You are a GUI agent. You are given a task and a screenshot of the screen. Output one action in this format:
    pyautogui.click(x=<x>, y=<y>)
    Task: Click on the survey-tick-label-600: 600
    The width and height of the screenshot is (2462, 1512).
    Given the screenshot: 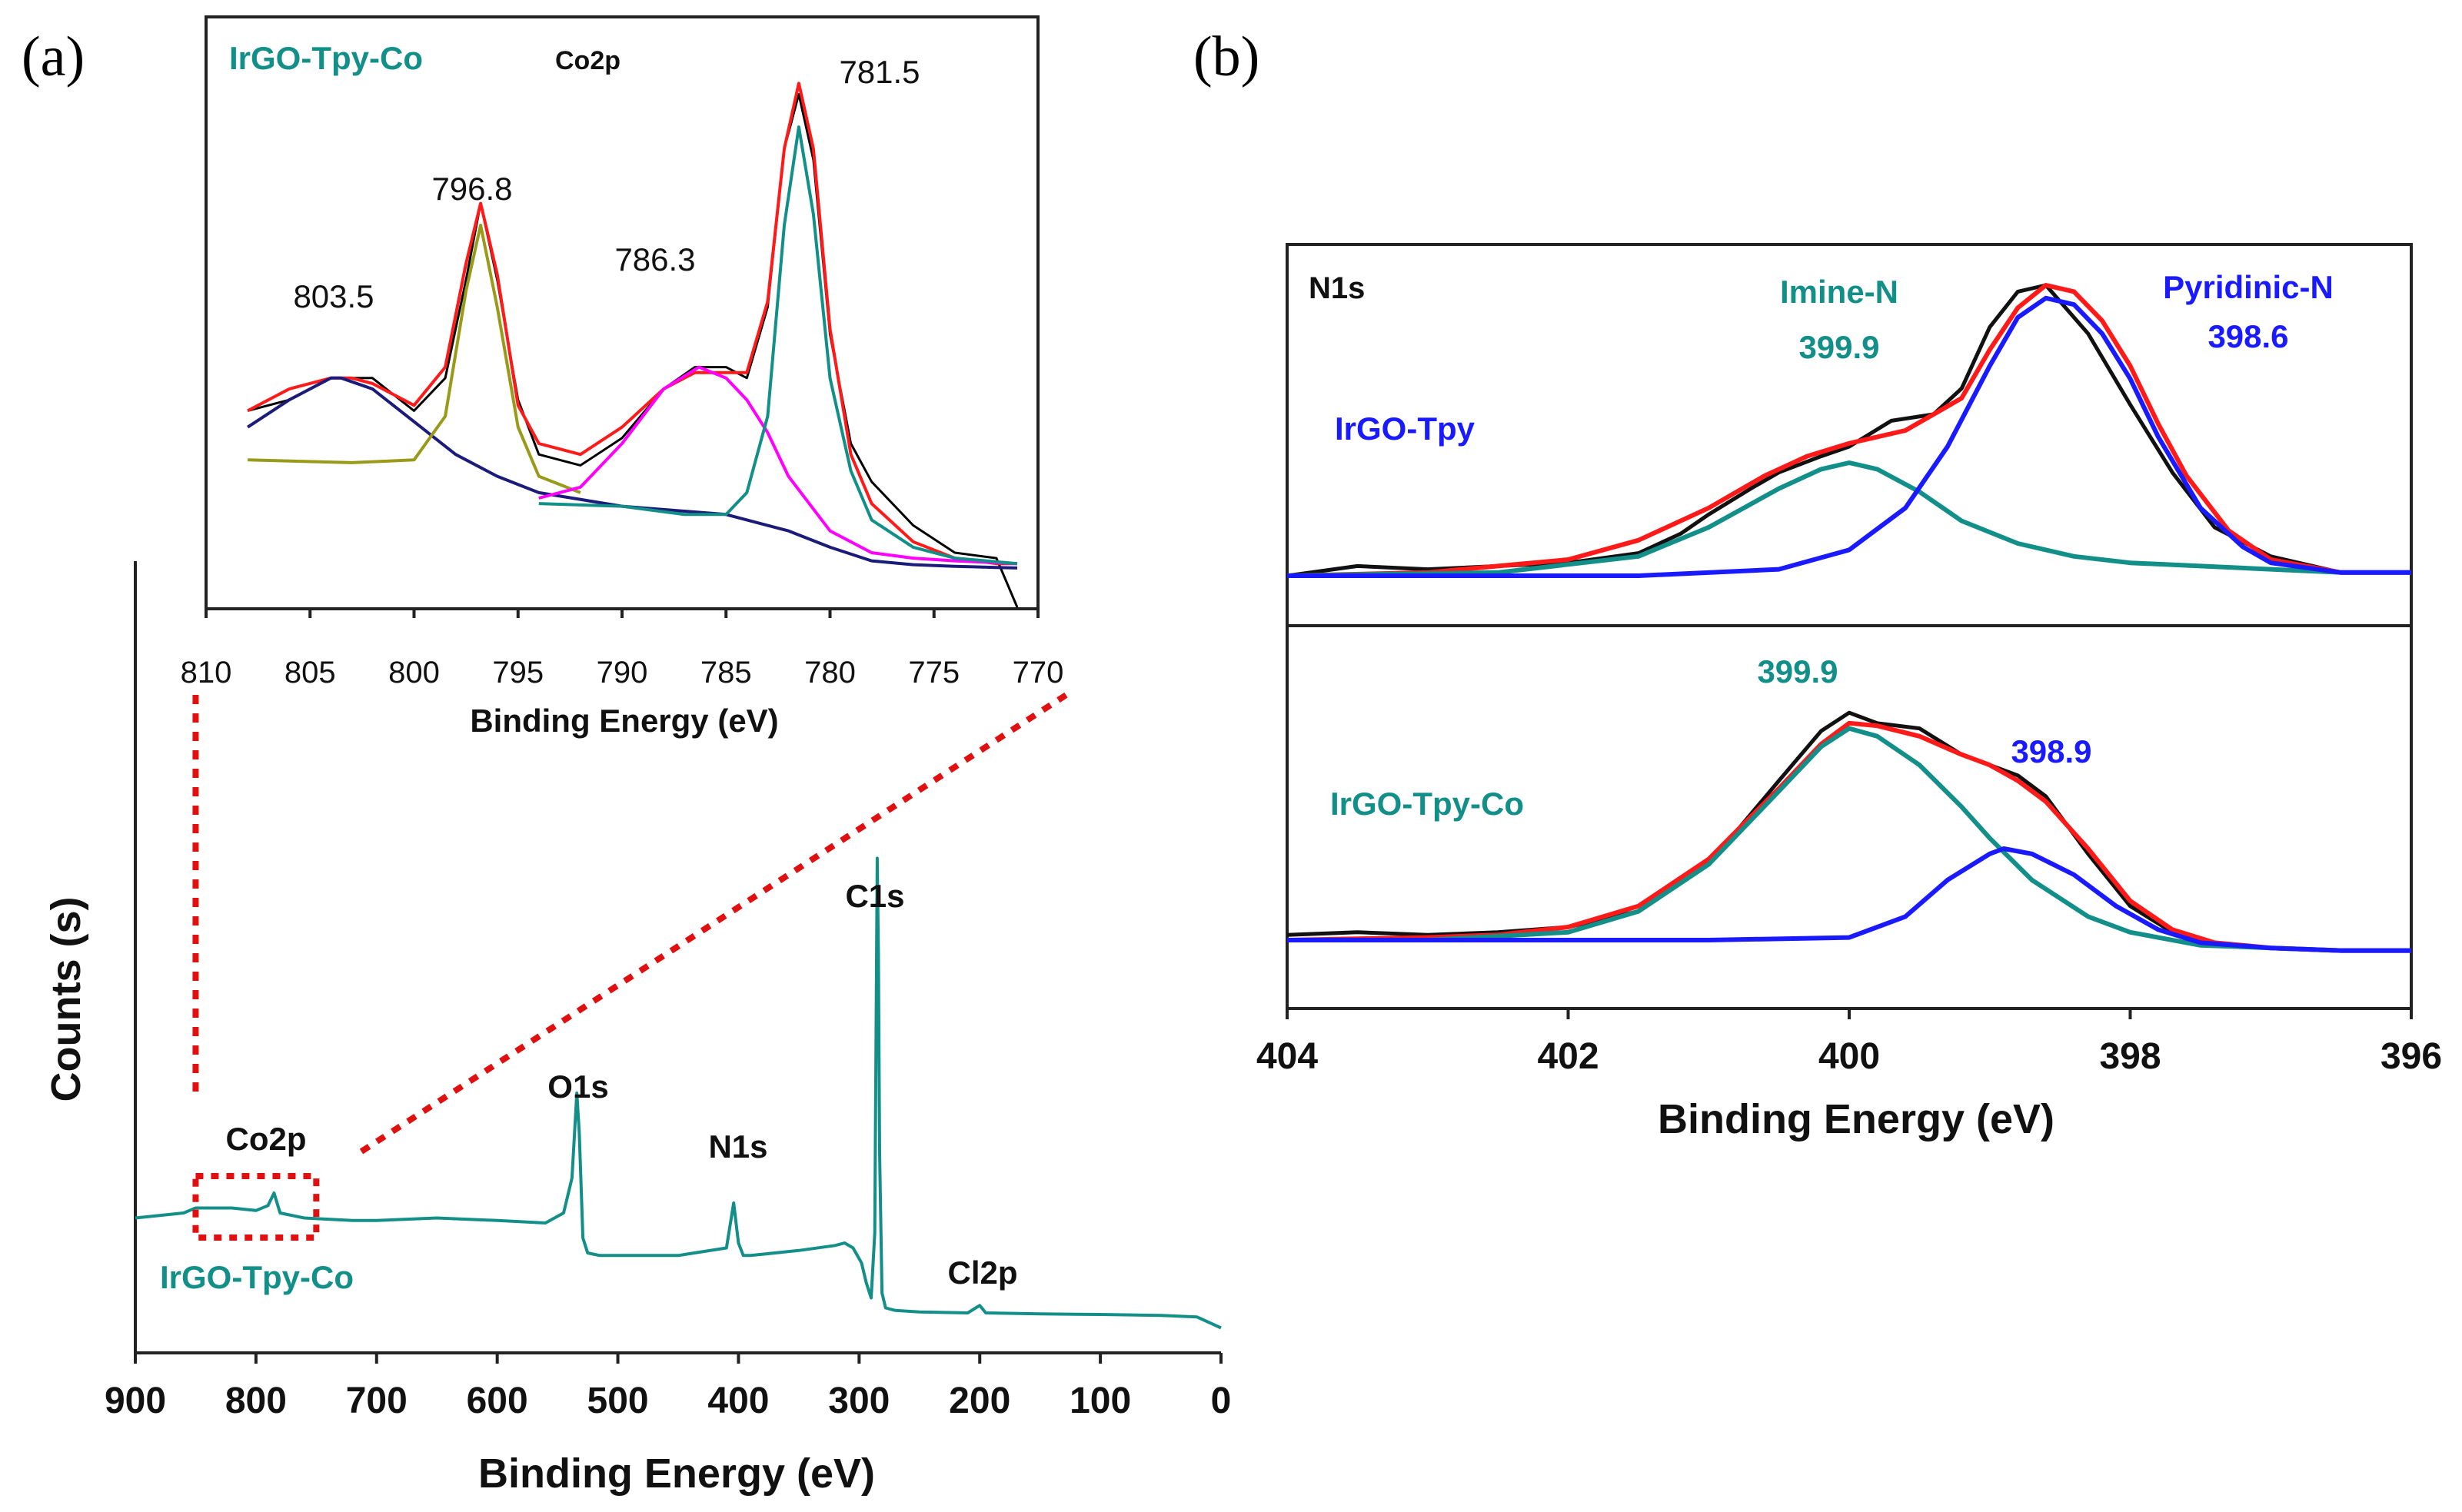 What is the action you would take?
    pyautogui.click(x=497, y=1401)
    